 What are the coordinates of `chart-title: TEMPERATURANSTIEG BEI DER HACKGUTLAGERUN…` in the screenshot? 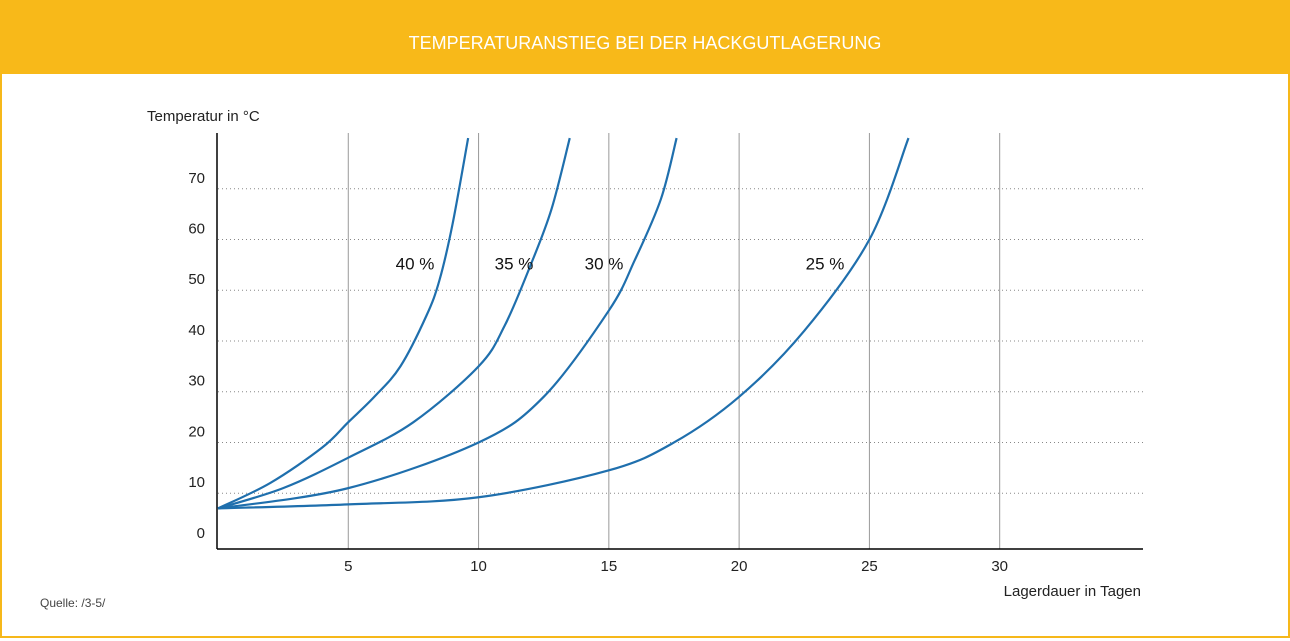 It's located at (645, 43).